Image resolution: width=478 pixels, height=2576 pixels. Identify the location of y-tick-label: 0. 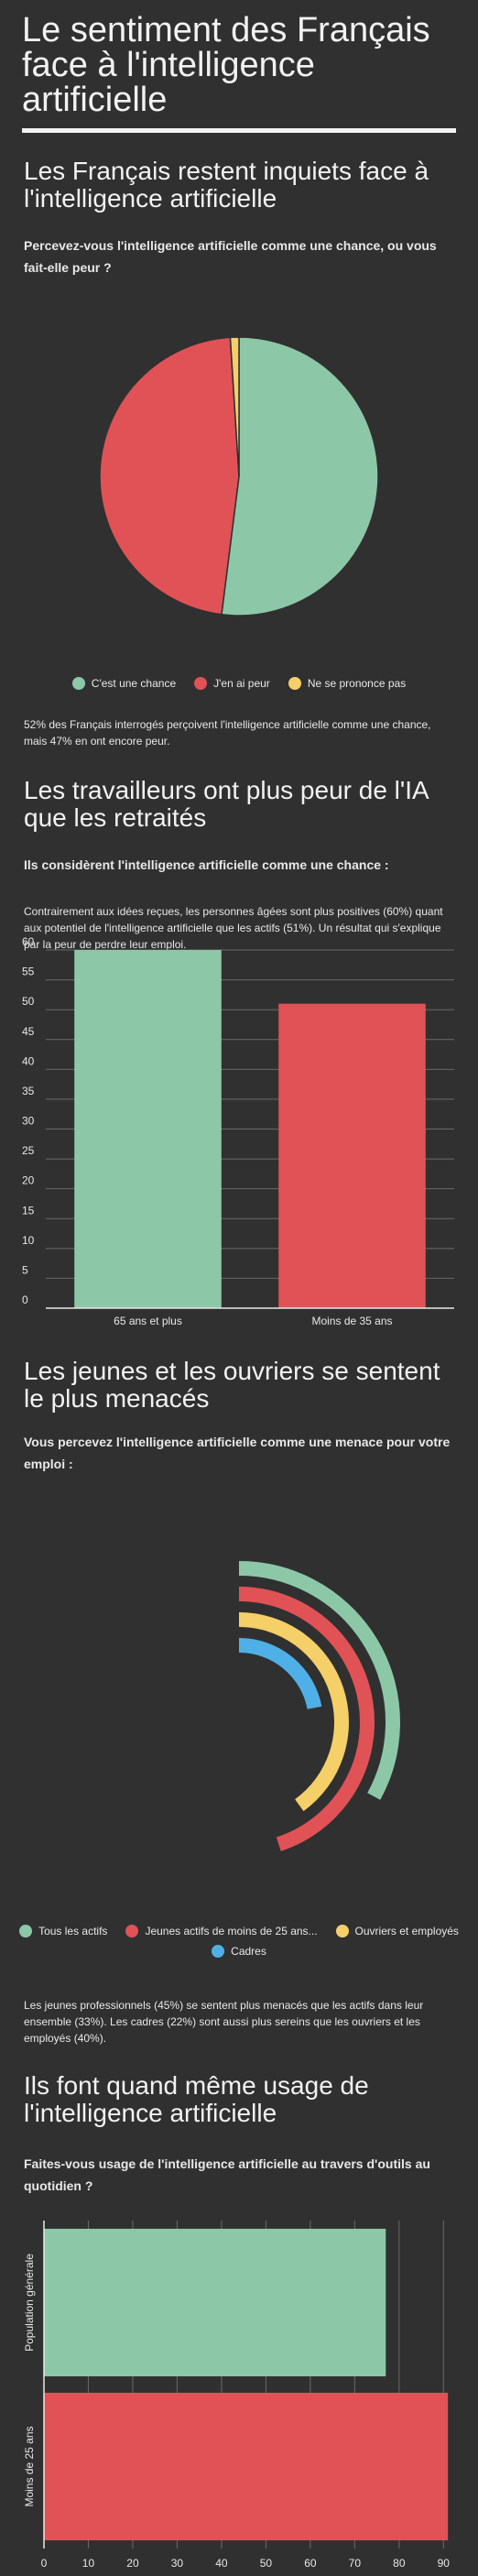
(25, 1300).